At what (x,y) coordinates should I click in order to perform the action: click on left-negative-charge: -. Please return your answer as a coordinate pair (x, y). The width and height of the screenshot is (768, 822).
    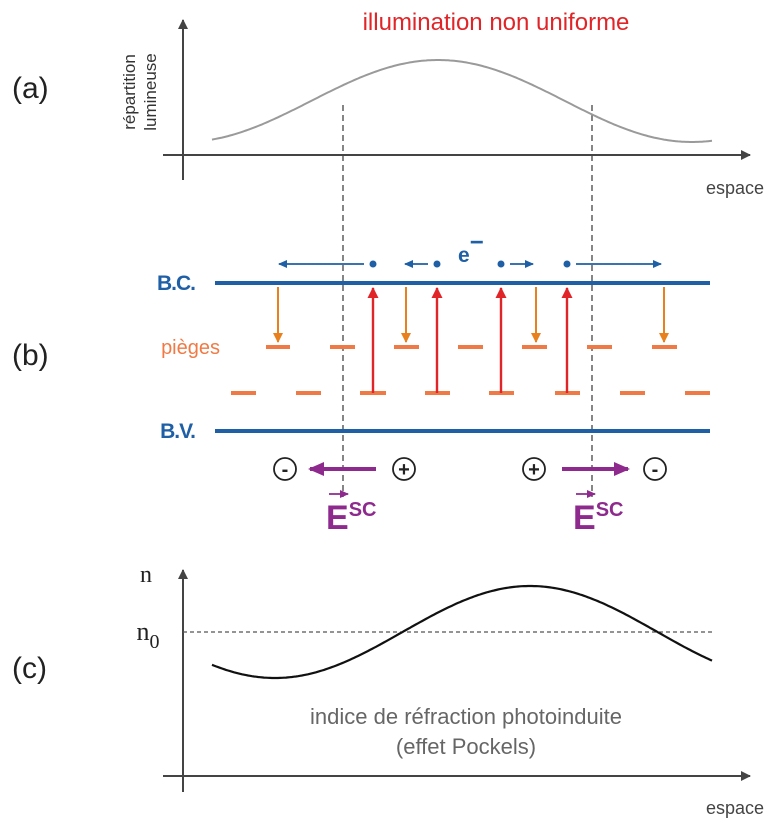
    Looking at the image, I should click on (285, 469).